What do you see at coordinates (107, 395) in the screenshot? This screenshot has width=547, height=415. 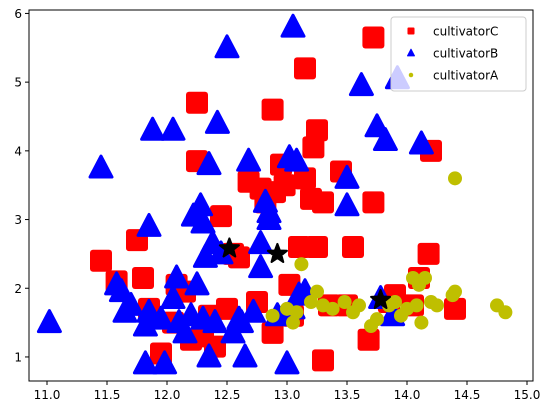 I see `x-tick-label: 11.5` at bounding box center [107, 395].